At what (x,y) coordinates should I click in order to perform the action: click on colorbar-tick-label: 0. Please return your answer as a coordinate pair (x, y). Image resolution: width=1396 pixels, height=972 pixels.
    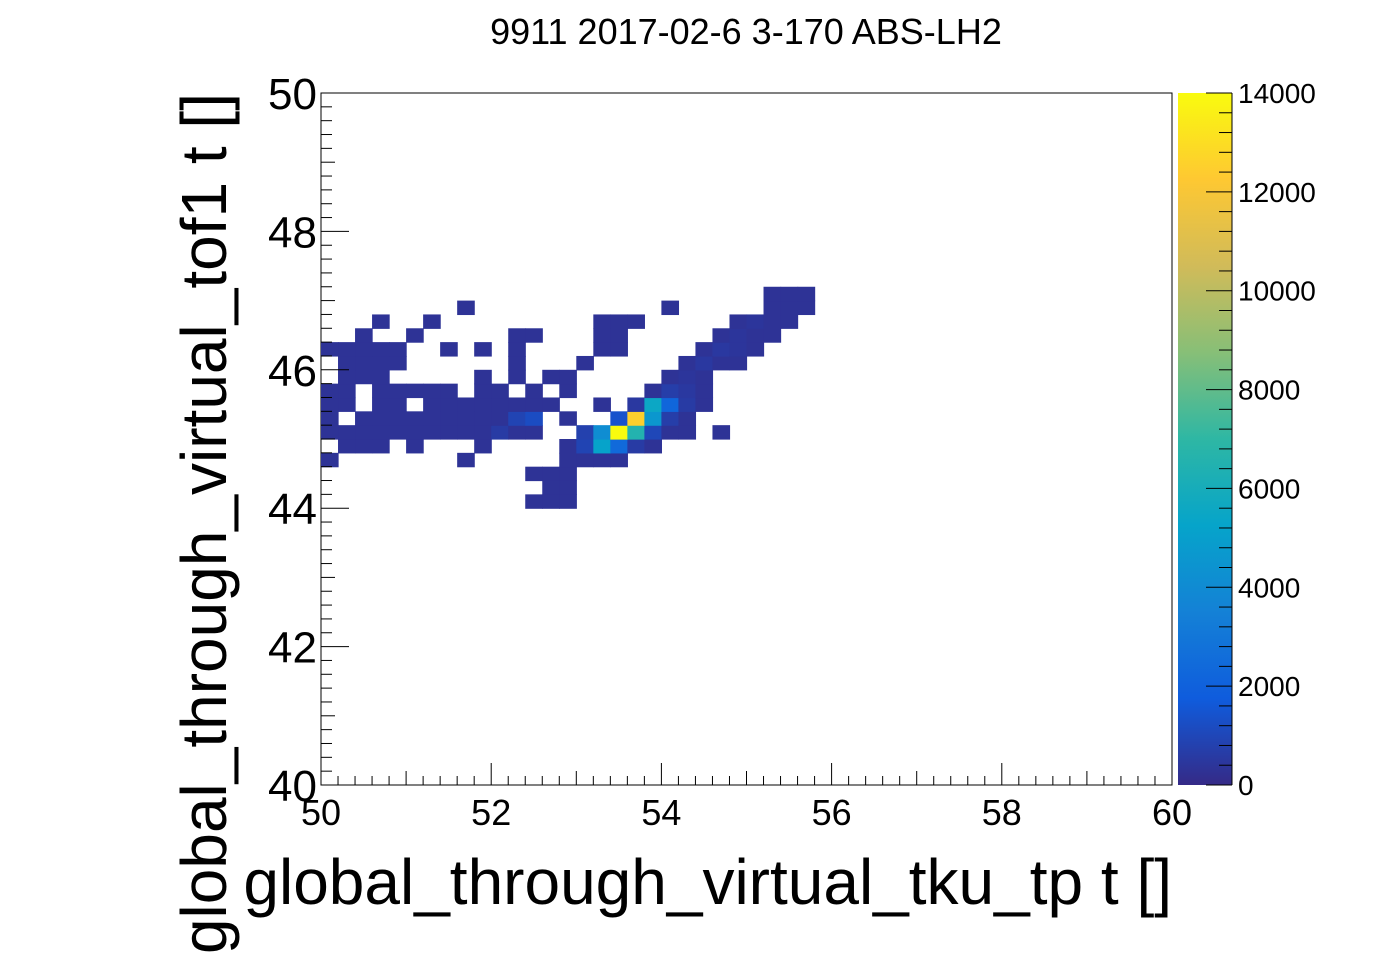
    Looking at the image, I should click on (1246, 785).